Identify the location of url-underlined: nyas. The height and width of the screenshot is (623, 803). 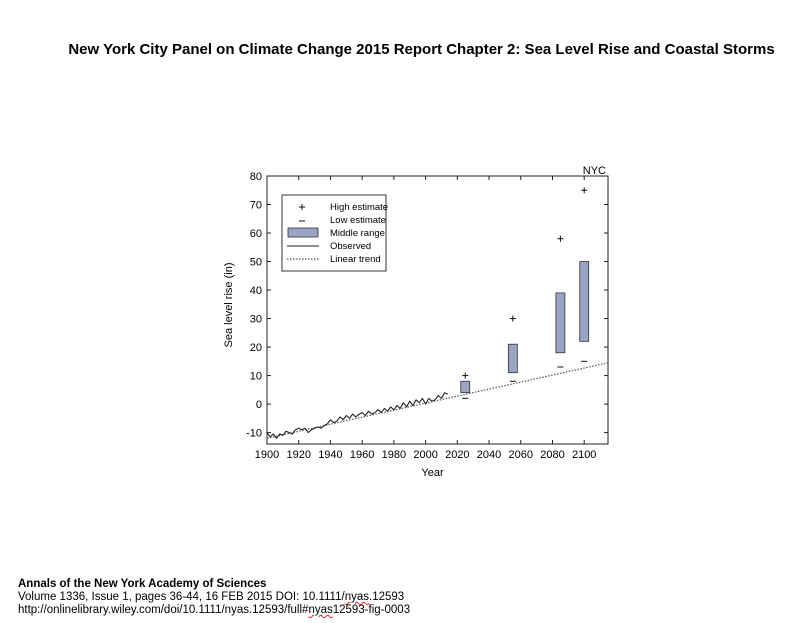
(320, 610).